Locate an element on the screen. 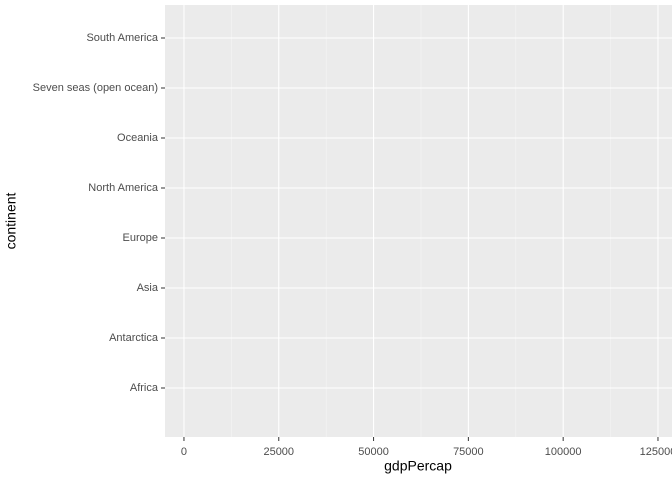  y-axis-title: continent is located at coordinates (11, 220).